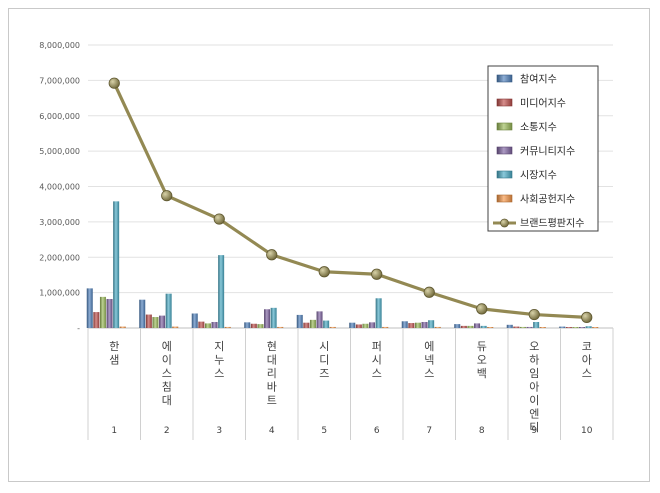 The height and width of the screenshot is (493, 660). Describe the element at coordinates (59, 293) in the screenshot. I see `y-tick-label: 1,000,000` at that location.